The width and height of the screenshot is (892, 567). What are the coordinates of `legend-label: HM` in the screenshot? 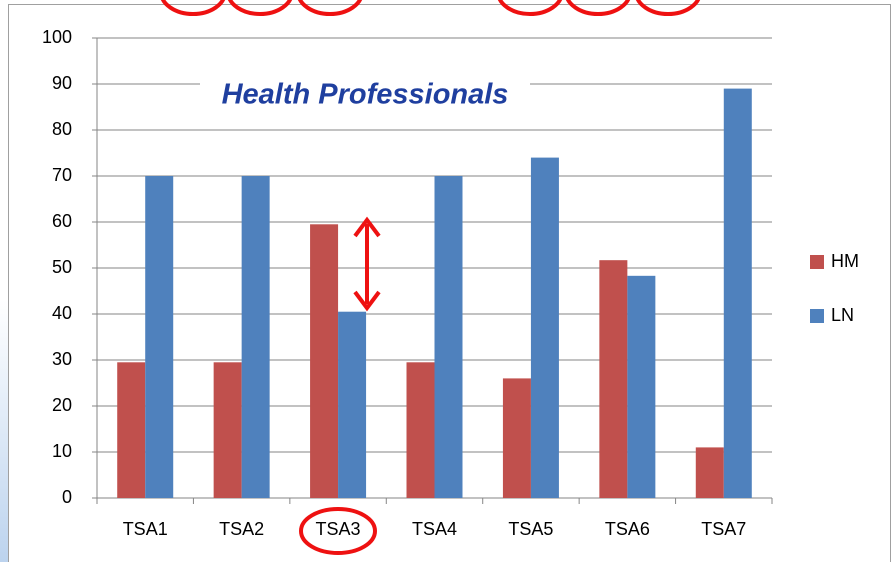 It's located at (845, 261).